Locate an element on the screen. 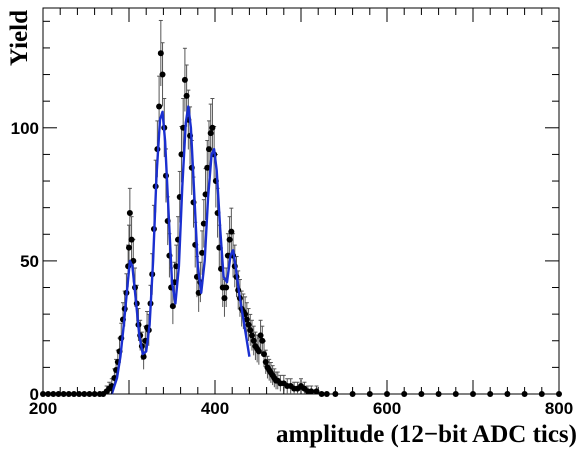 This screenshot has height=453, width=580. x-tick-label: 800 is located at coordinates (559, 408).